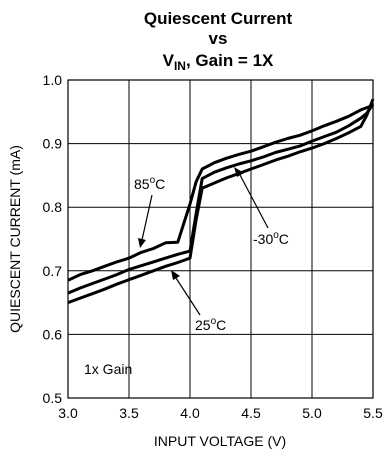 The width and height of the screenshot is (387, 454). Describe the element at coordinates (230, 60) in the screenshot. I see `title-gain: , Gain = 1X` at that location.